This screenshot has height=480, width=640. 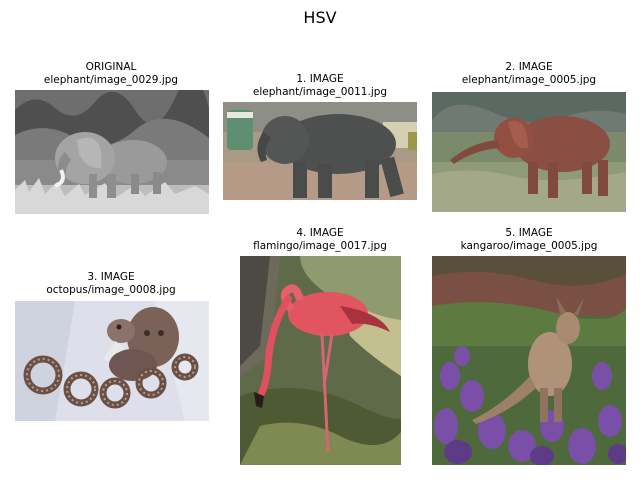 What do you see at coordinates (529, 246) in the screenshot?
I see `panel-filename: kangaroo/image_0005.jpg` at bounding box center [529, 246].